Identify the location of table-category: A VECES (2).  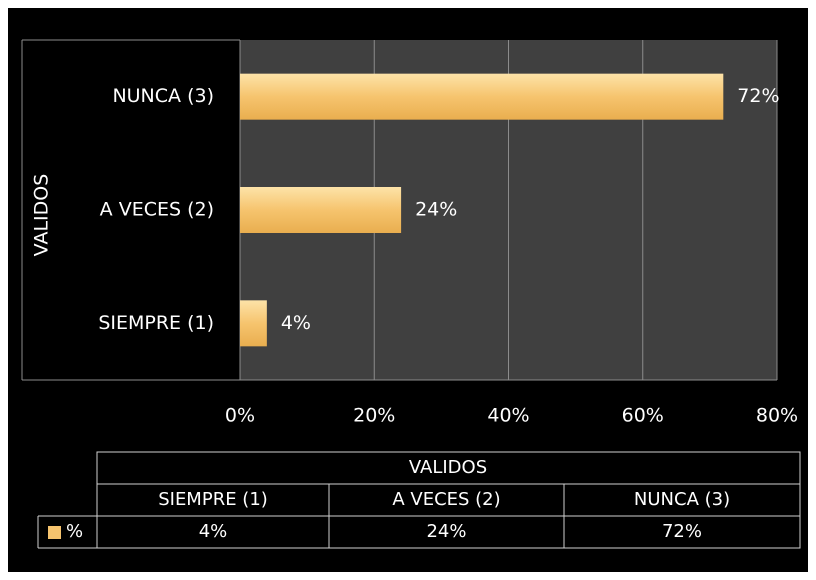
(446, 499).